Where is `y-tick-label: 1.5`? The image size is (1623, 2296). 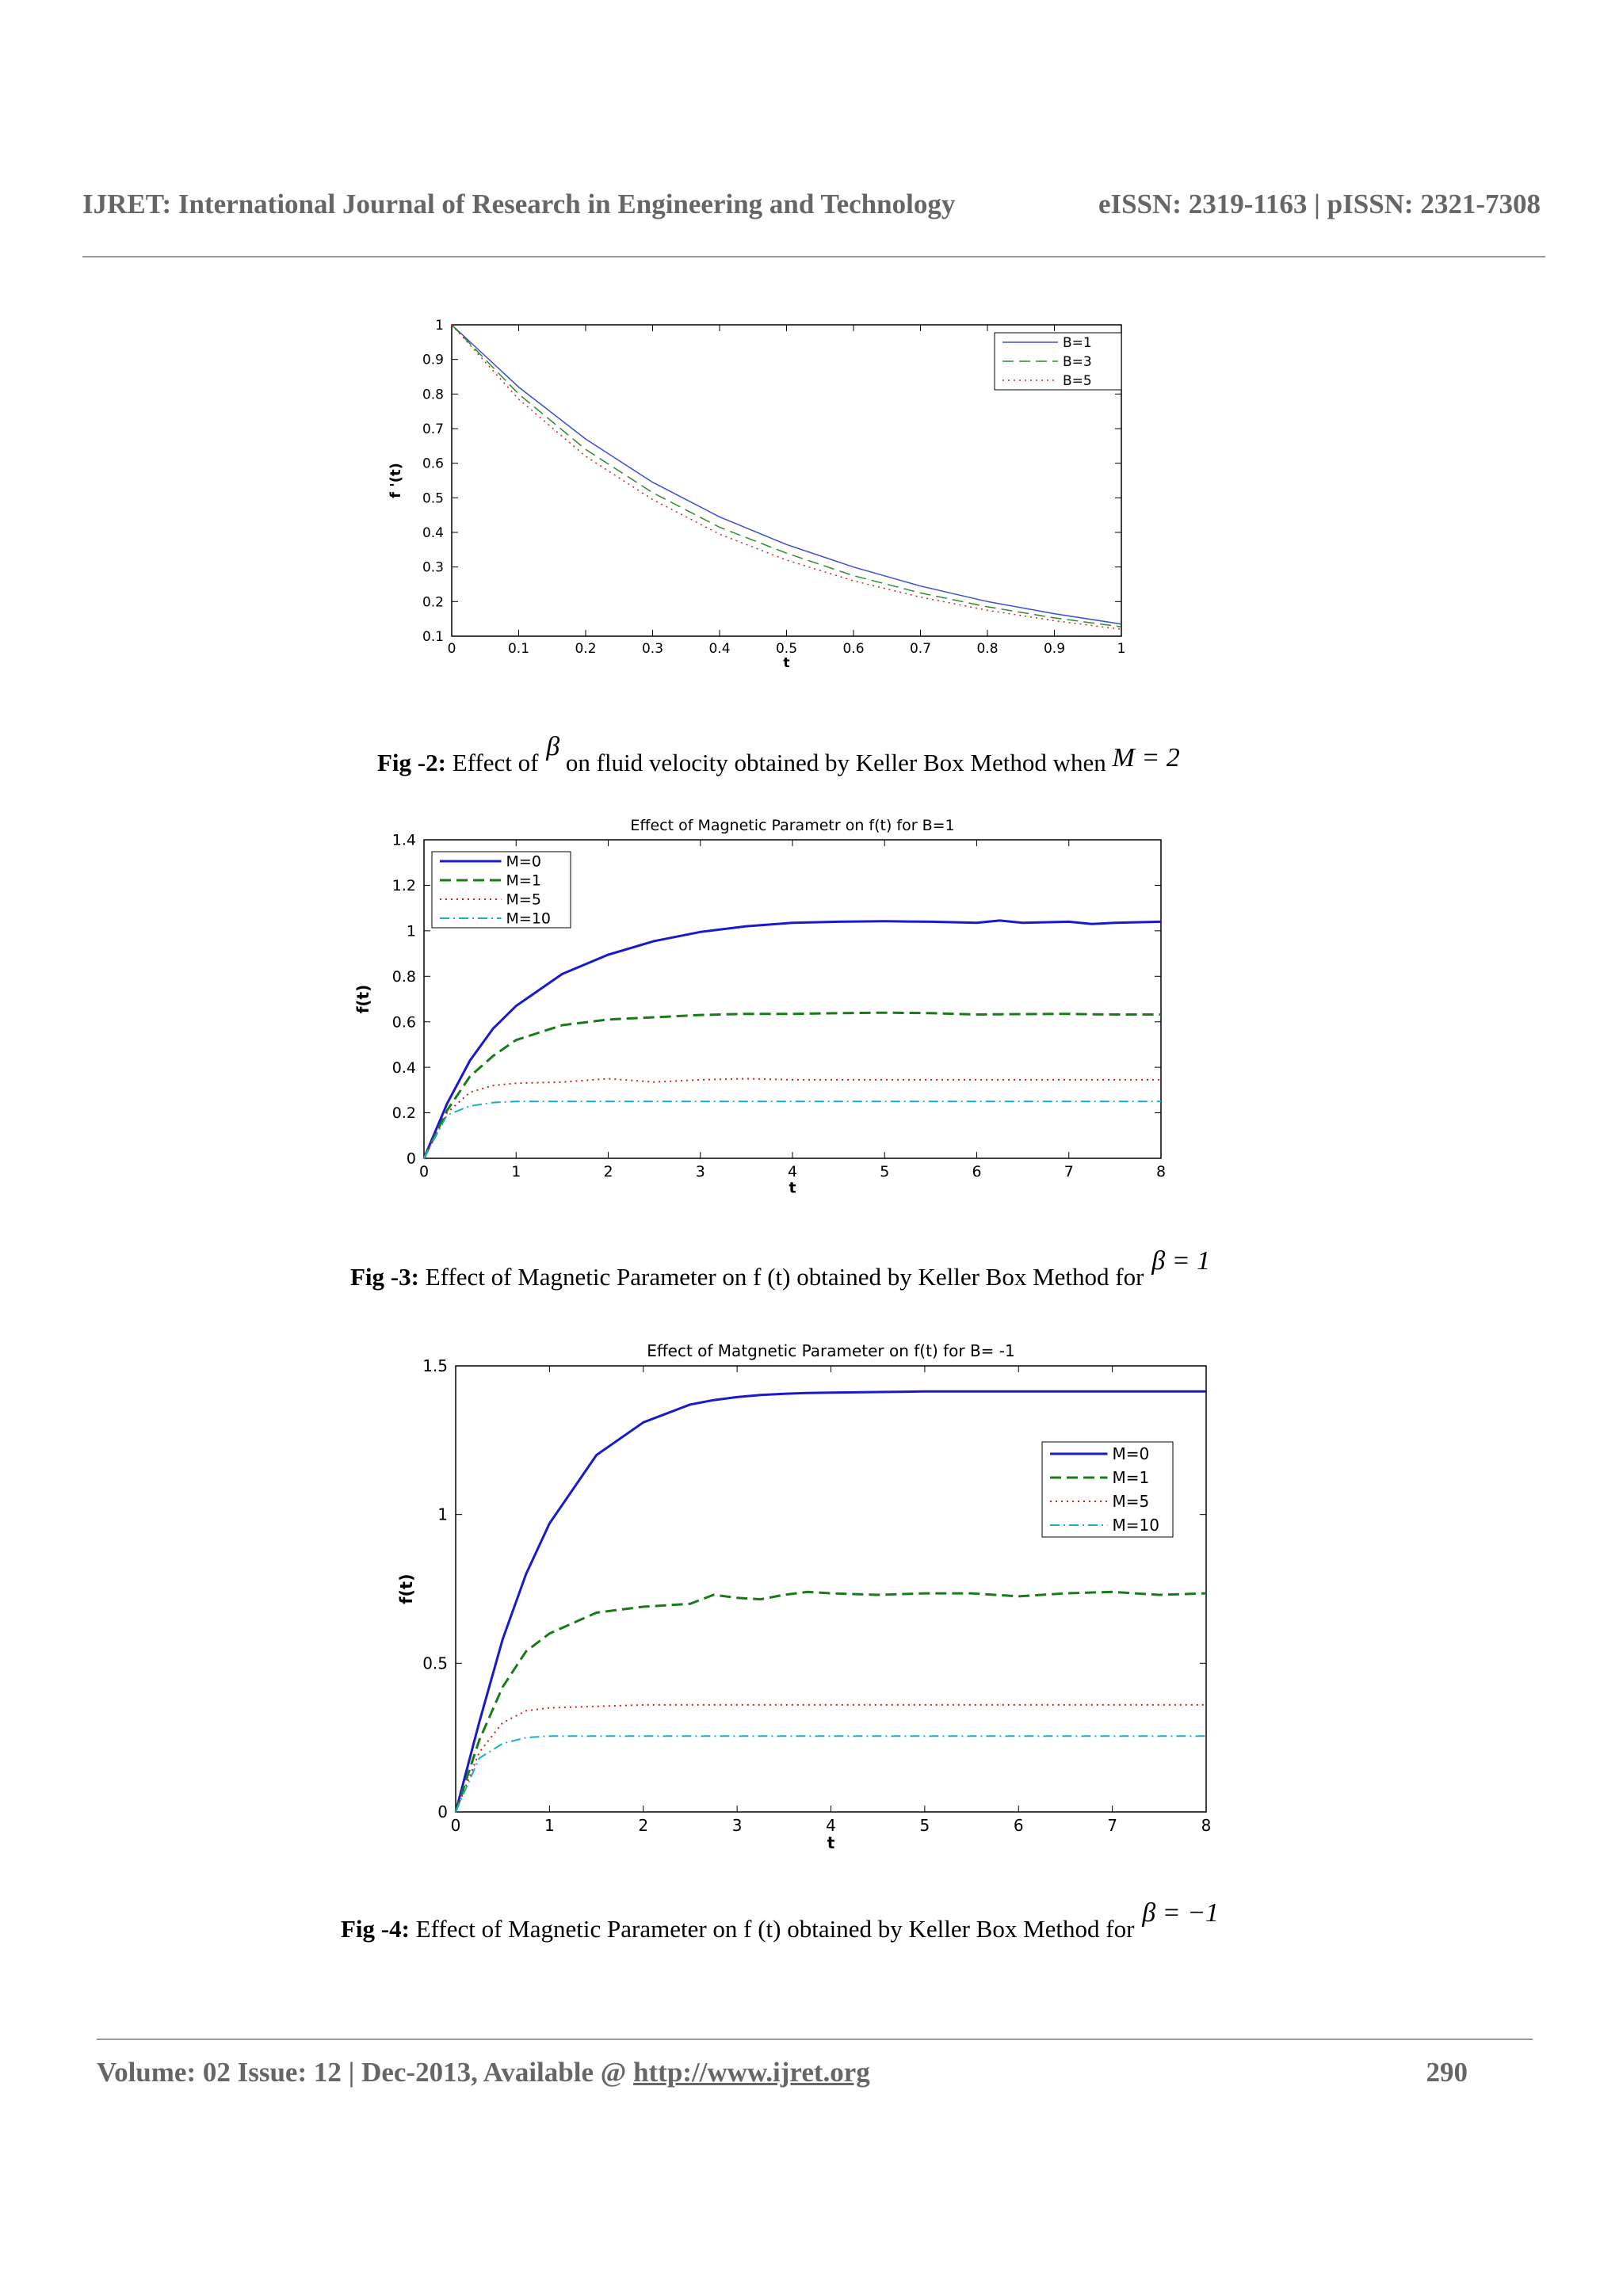 y-tick-label: 1.5 is located at coordinates (435, 1365).